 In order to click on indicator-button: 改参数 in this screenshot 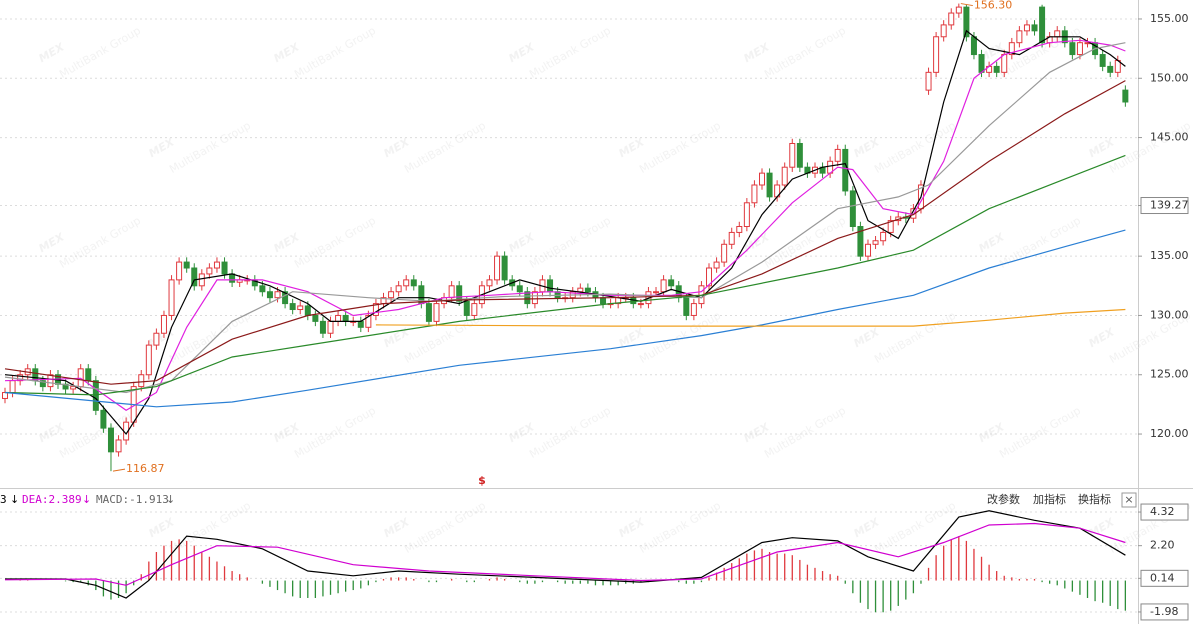, I will do `click(1003, 499)`.